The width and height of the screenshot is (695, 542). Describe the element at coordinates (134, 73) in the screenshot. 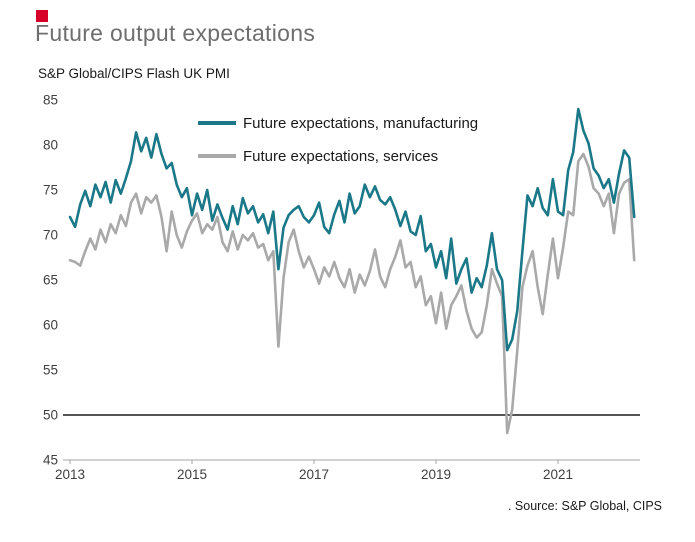

I see `chart-subtitle: S&P Global/CIPS Flash UK PMI` at that location.